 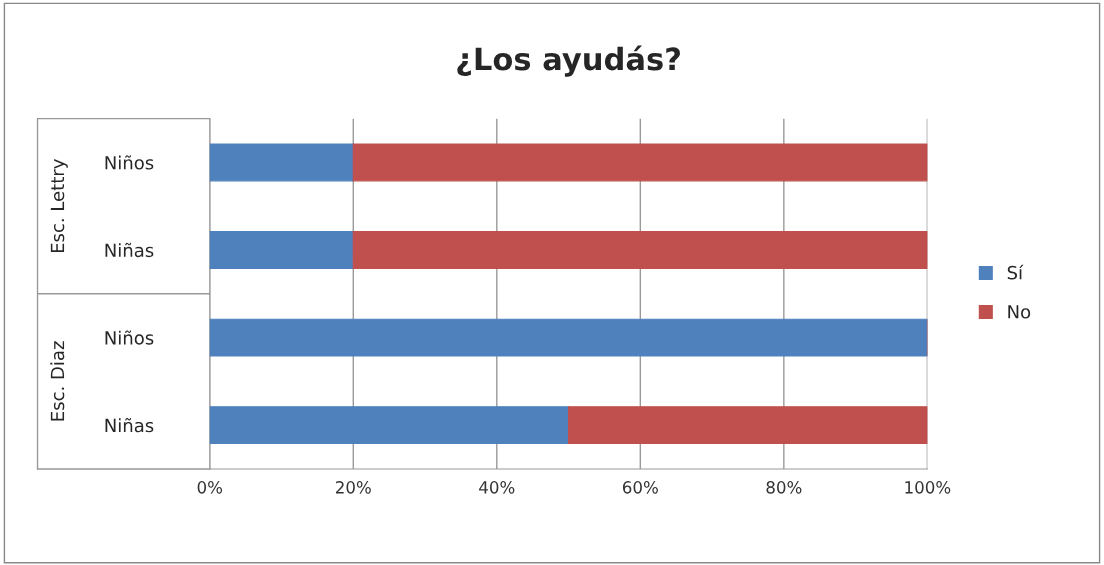 I want to click on text: Esc. Lettry, so click(x=59, y=206).